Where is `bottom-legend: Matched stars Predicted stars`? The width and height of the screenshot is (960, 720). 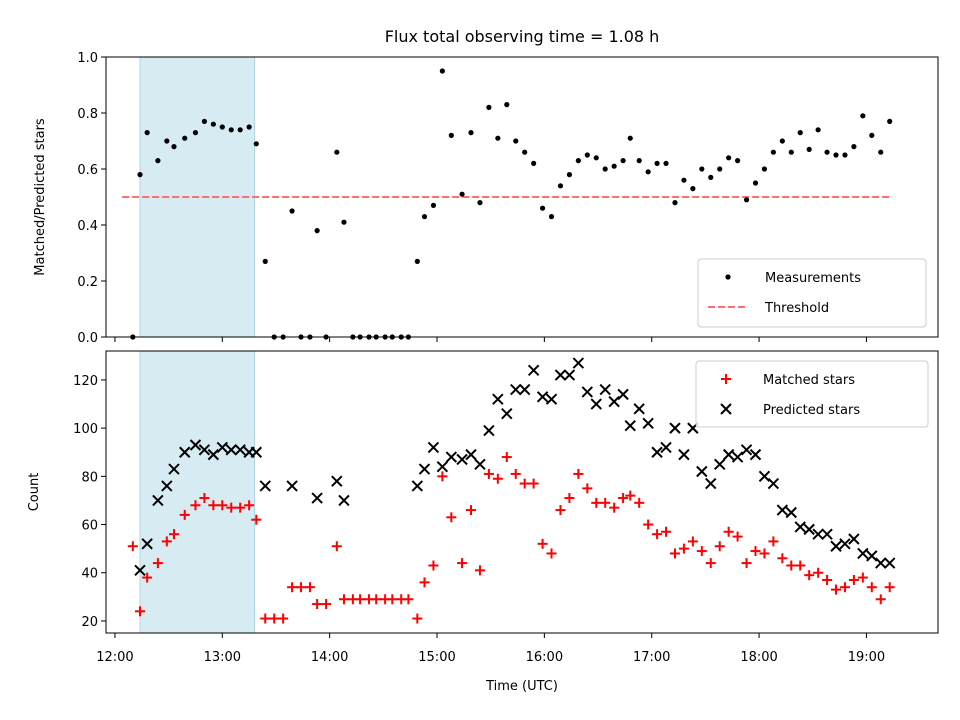
bottom-legend: Matched stars Predicted stars is located at coordinates (812, 394).